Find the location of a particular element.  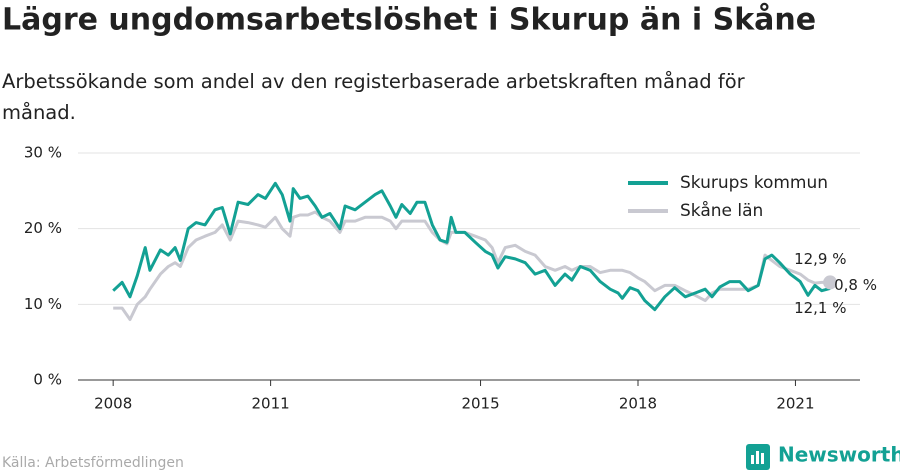

y-tick-label: 0 % is located at coordinates (47, 380).